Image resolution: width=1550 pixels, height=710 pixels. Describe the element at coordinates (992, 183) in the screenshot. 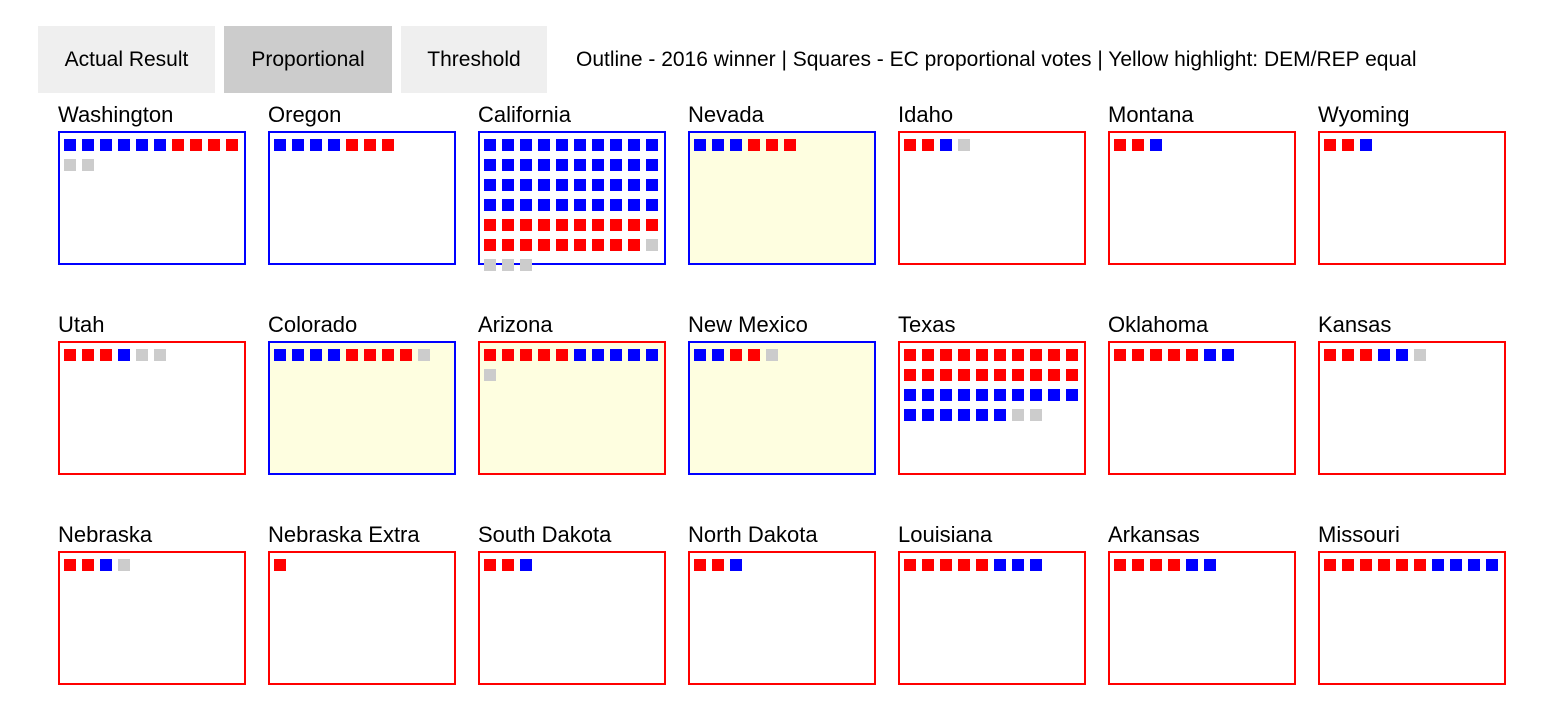

I see `state-card: Idaho` at that location.